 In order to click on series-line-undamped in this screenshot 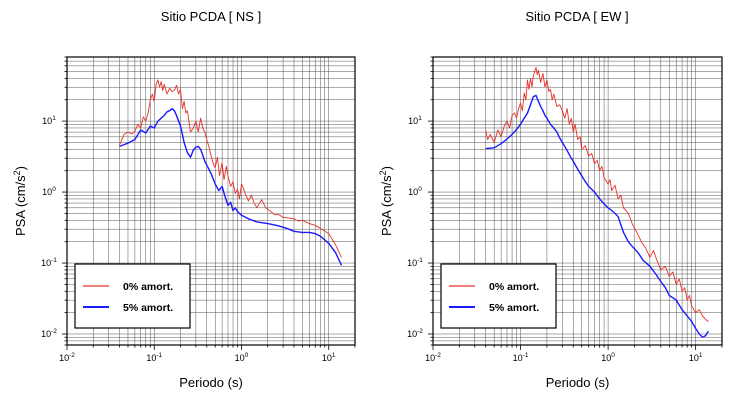, I will do `click(230, 168)`.